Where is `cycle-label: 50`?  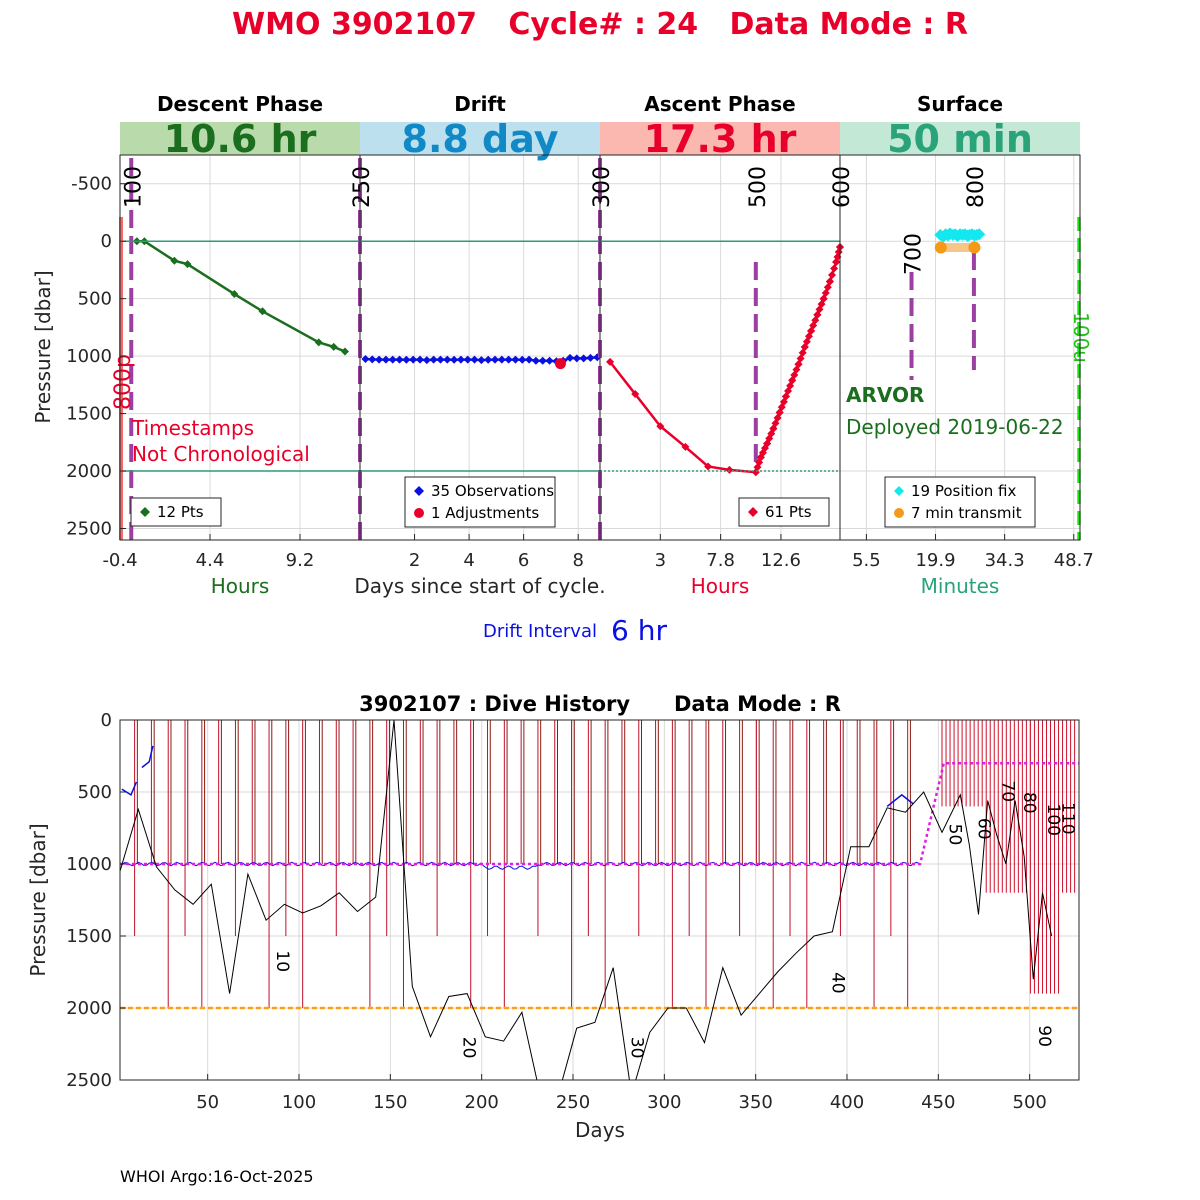
cycle-label: 50 is located at coordinates (954, 835).